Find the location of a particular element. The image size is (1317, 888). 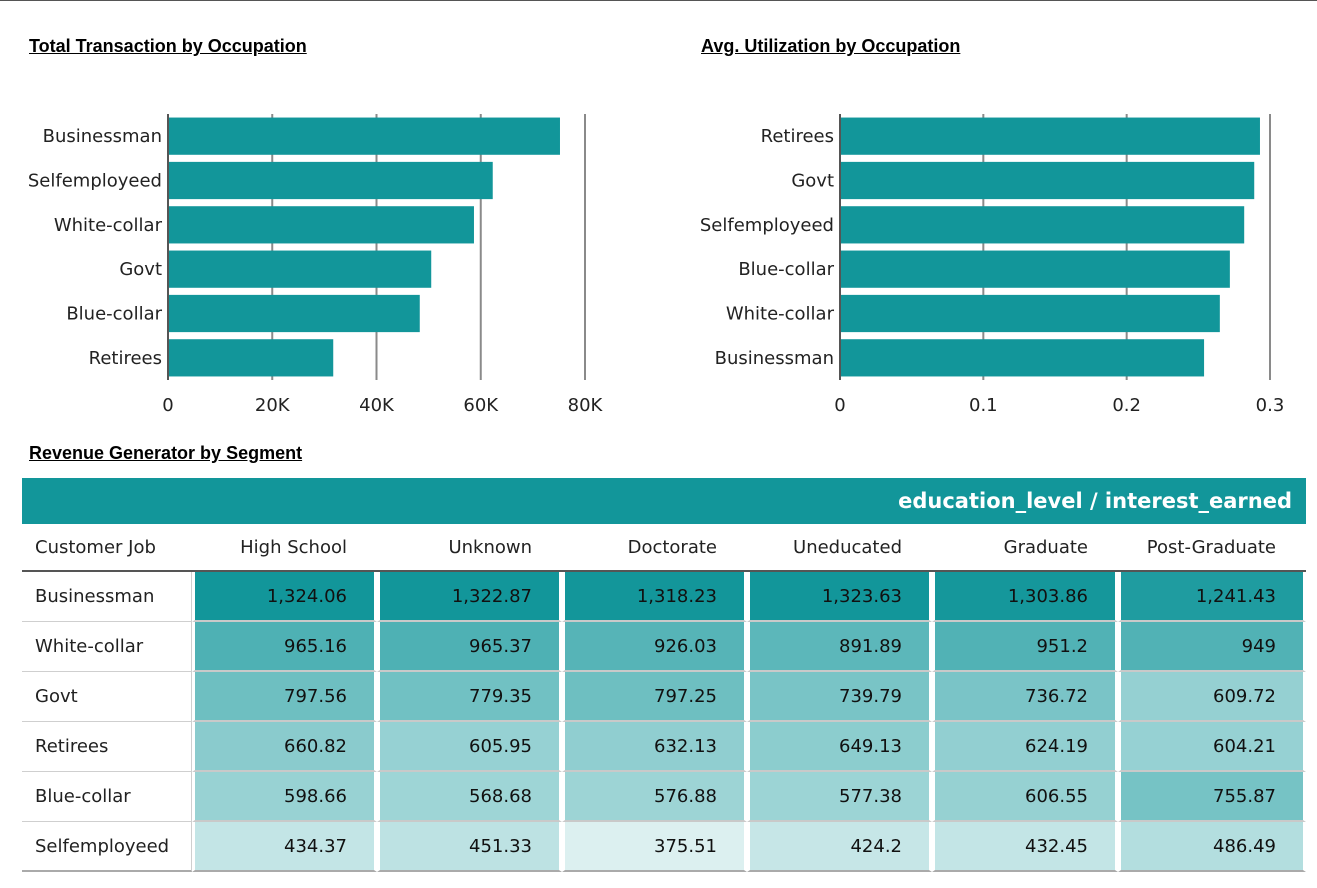

column-header: Unknown is located at coordinates (469, 548).